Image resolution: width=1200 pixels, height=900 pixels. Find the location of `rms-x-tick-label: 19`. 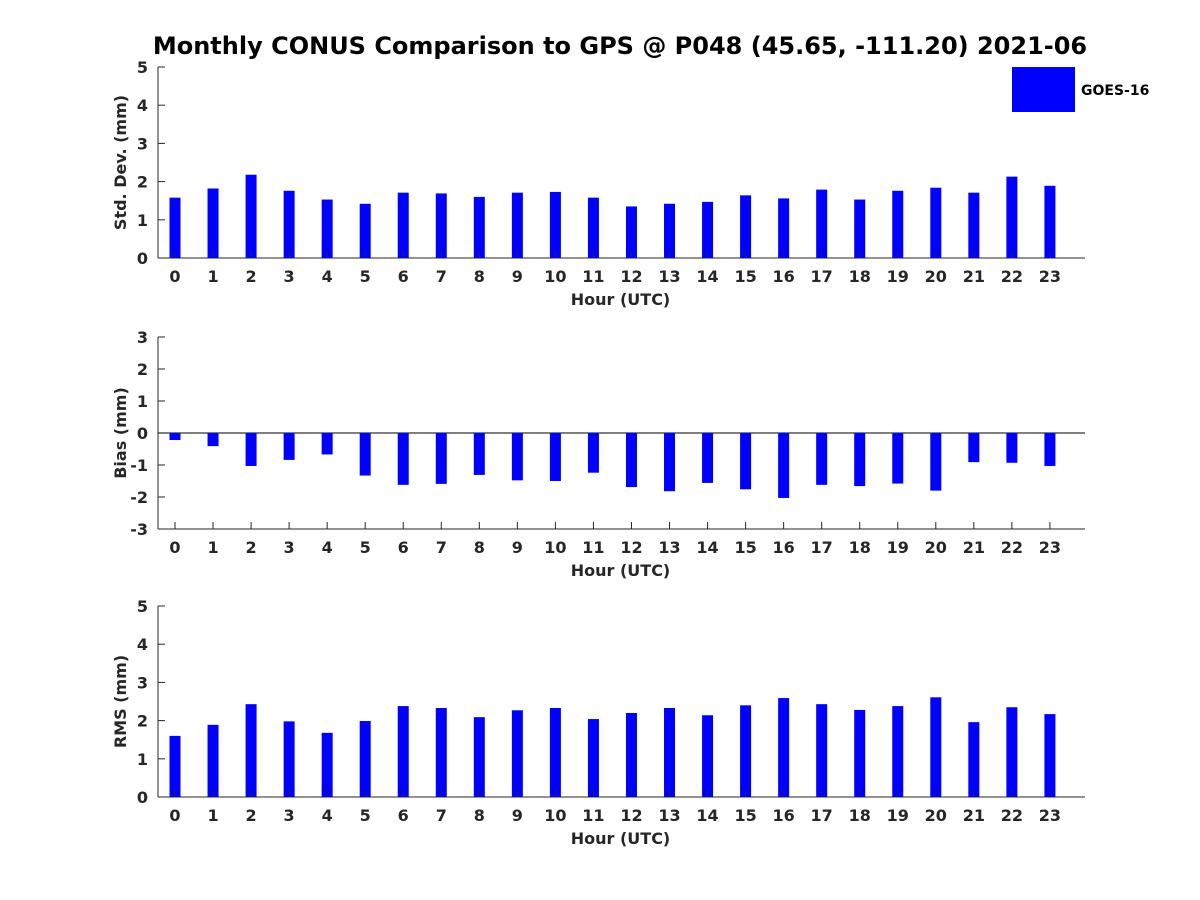

rms-x-tick-label: 19 is located at coordinates (898, 815).